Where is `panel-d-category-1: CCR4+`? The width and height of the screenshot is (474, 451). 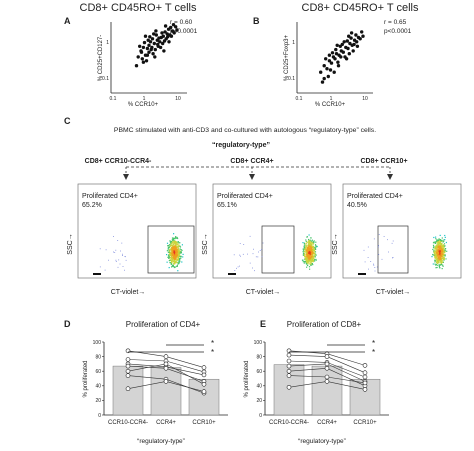 panel-d-category-1: CCR4+ is located at coordinates (166, 423).